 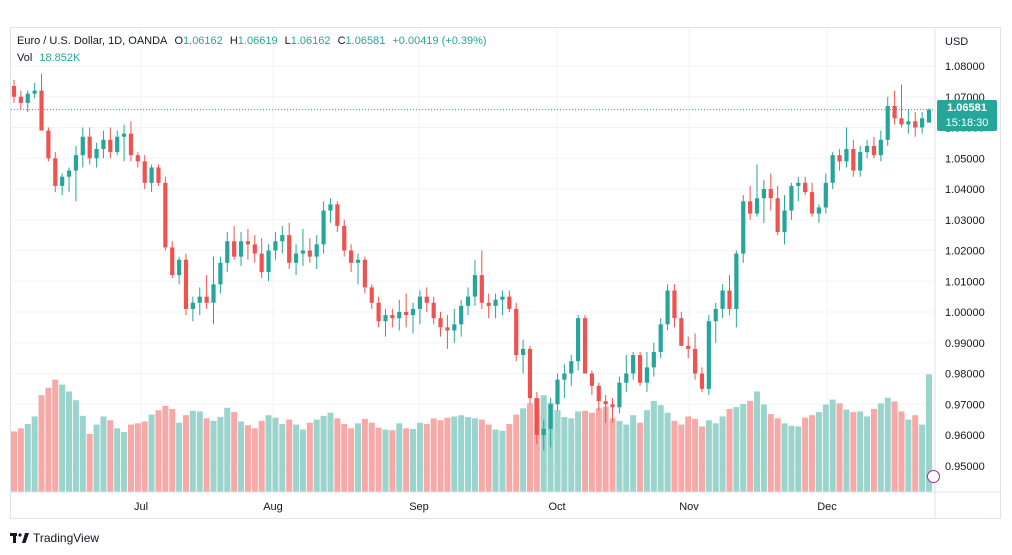 What do you see at coordinates (965, 159) in the screenshot?
I see `price-tick-label: 1.05000` at bounding box center [965, 159].